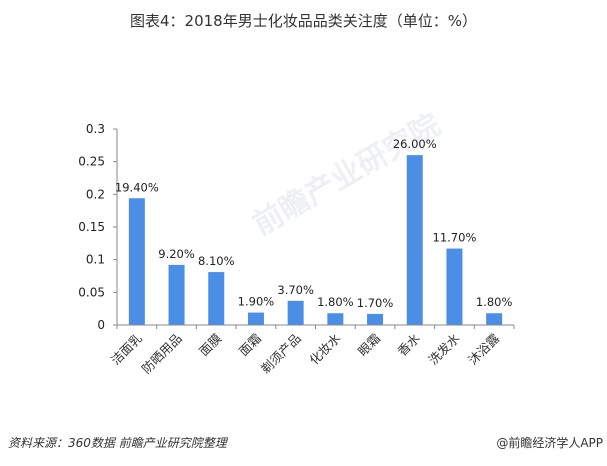 The width and height of the screenshot is (607, 466). I want to click on brand-credit: @前瞻经济学人APP, so click(549, 443).